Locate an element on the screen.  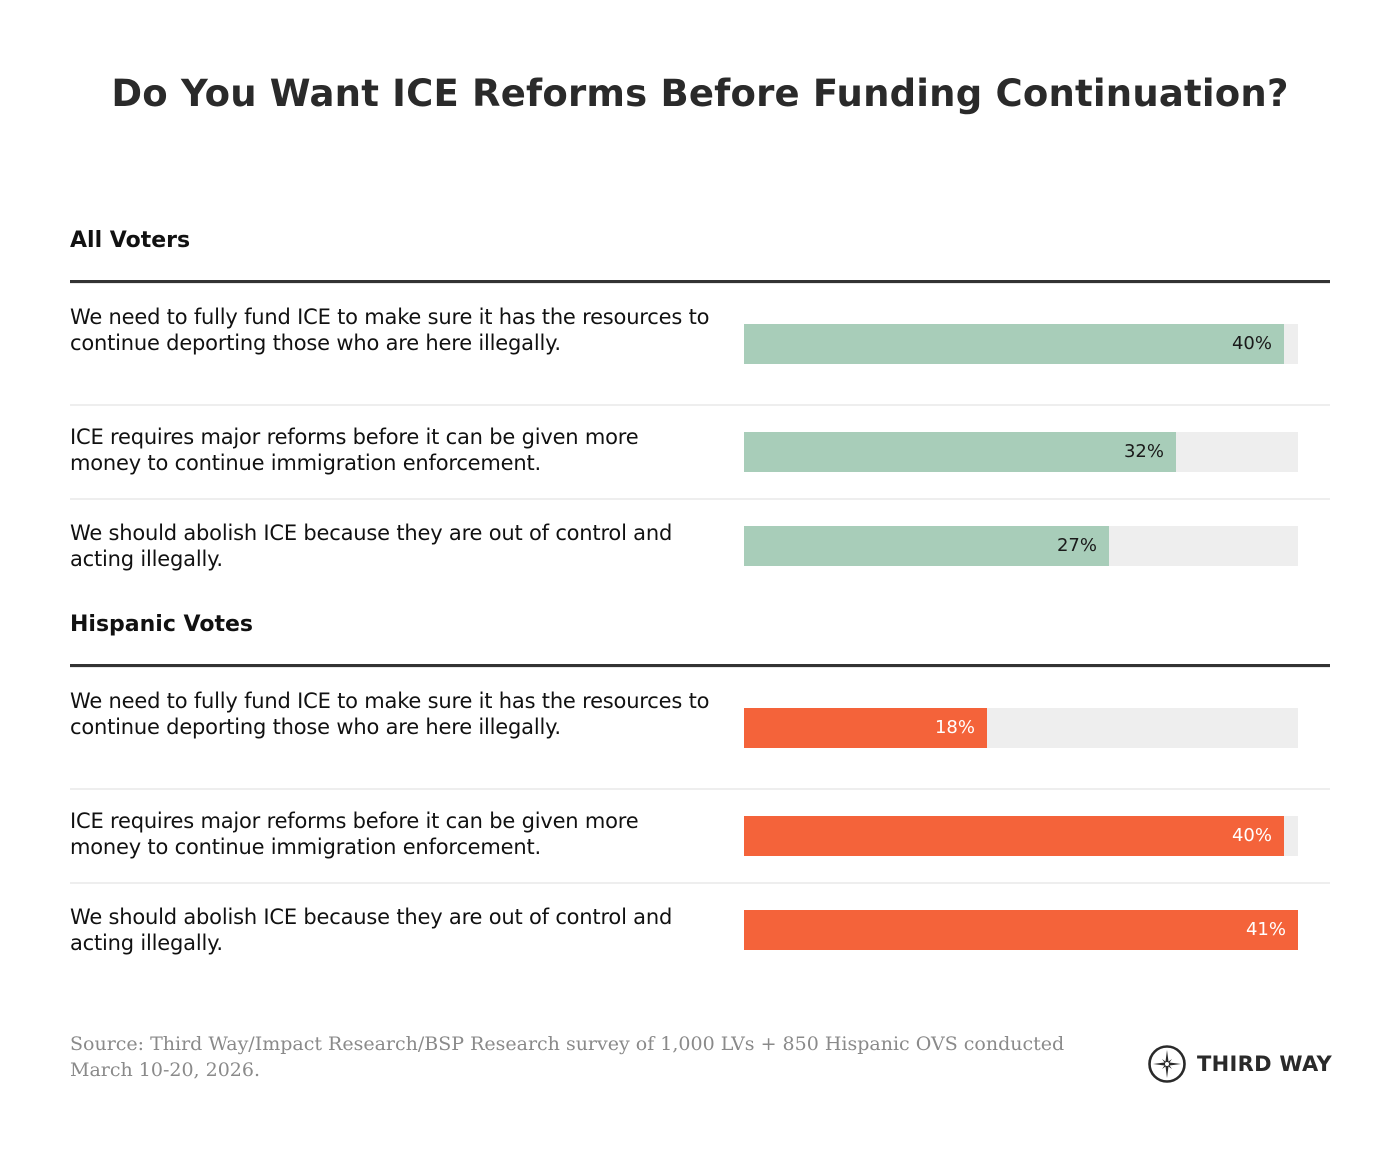
section-title: Hispanic Votes is located at coordinates (162, 624).